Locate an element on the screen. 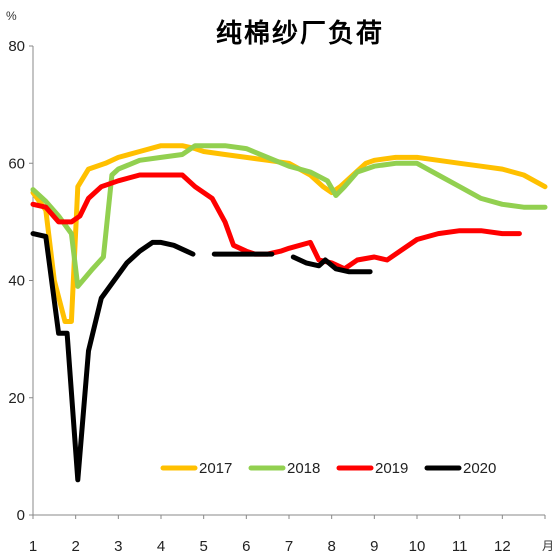 Image resolution: width=553 pixels, height=560 pixels. x-tick-label: 7 is located at coordinates (289, 546).